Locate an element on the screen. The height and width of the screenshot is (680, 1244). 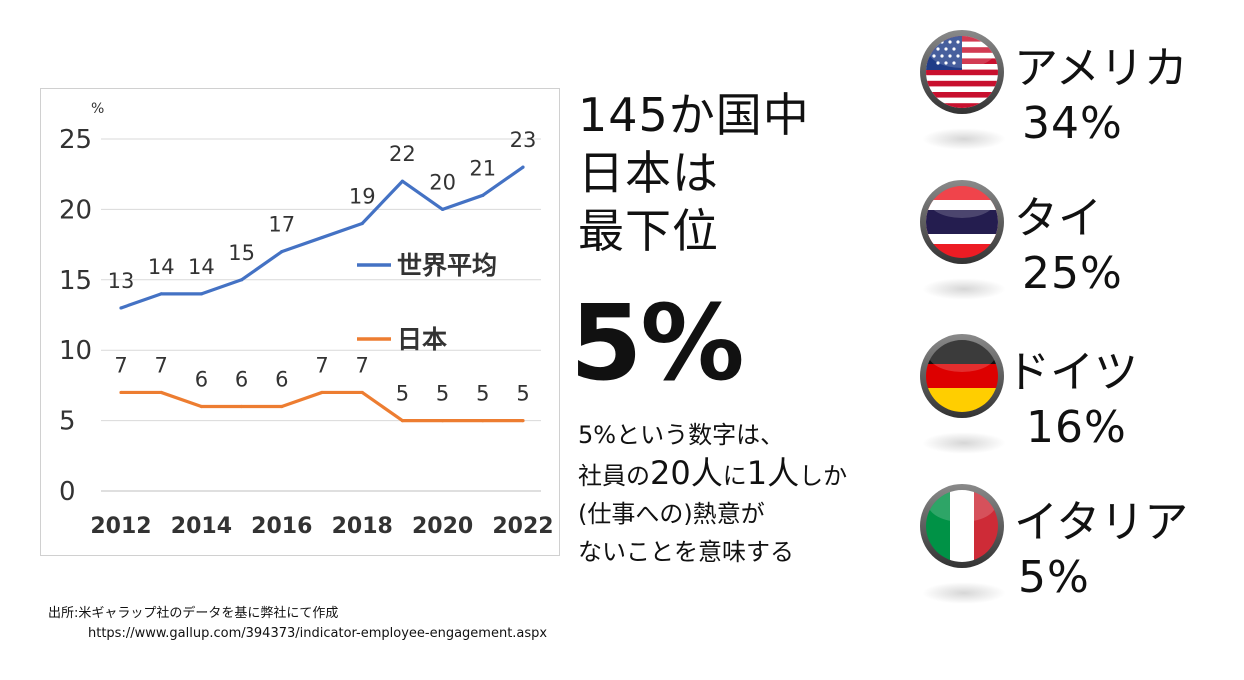
data-label: 13 is located at coordinates (121, 281).